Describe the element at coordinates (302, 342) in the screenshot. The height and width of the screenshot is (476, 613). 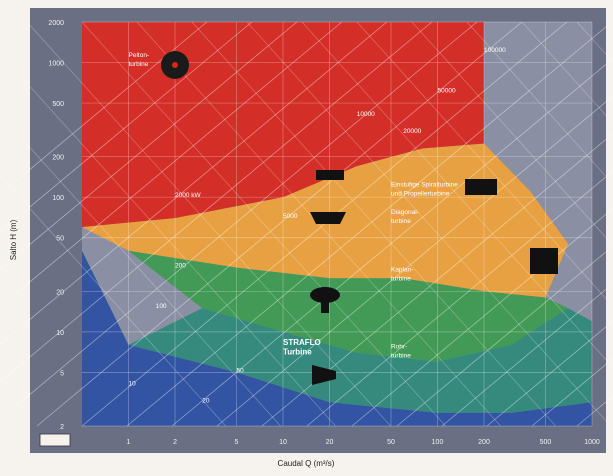
I see `annotation-label: STRAFLO` at that location.